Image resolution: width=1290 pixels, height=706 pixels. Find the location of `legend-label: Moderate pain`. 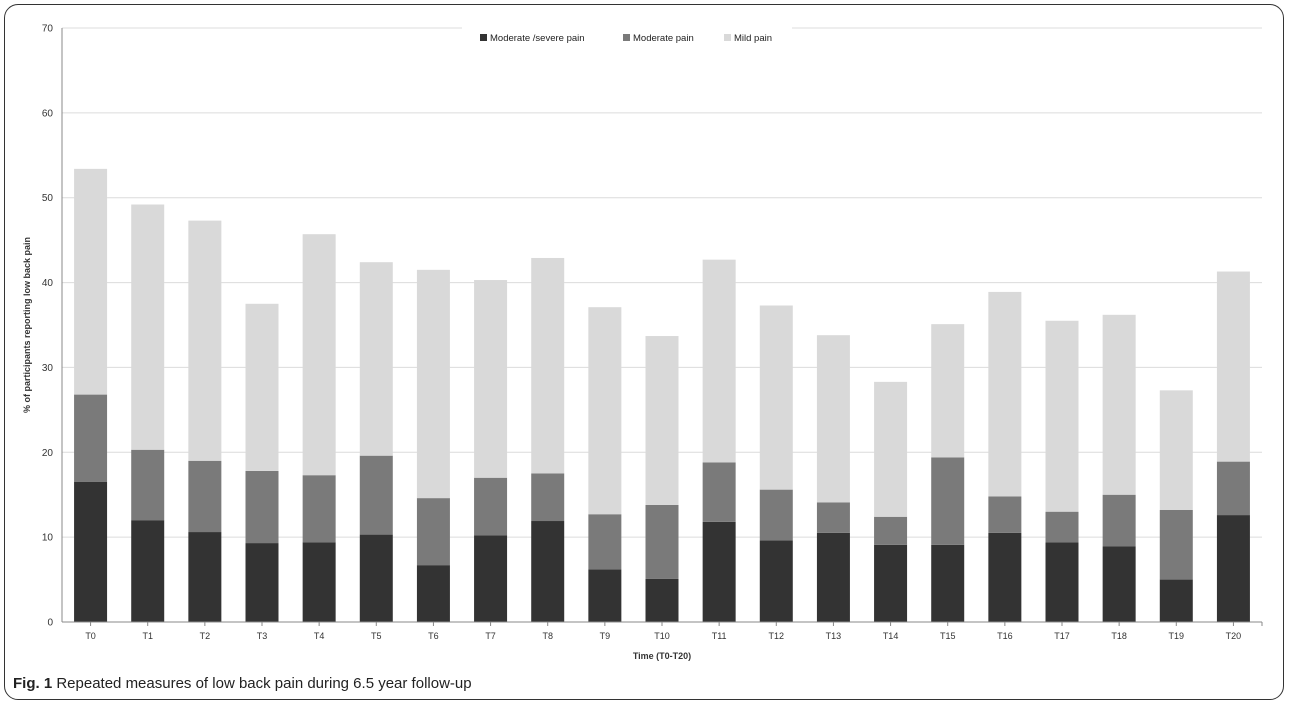

legend-label: Moderate pain is located at coordinates (663, 38).